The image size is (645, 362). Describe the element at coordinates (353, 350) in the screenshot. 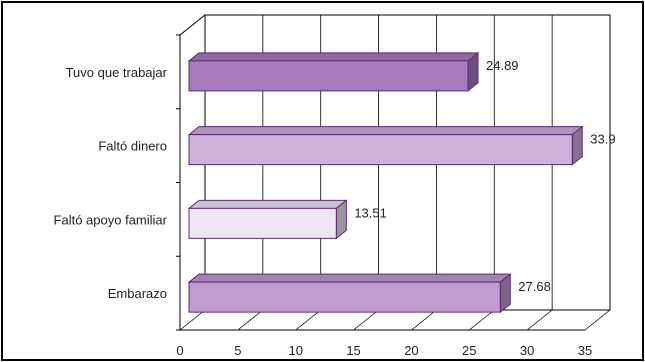

I see `x-tick-label: 15` at that location.